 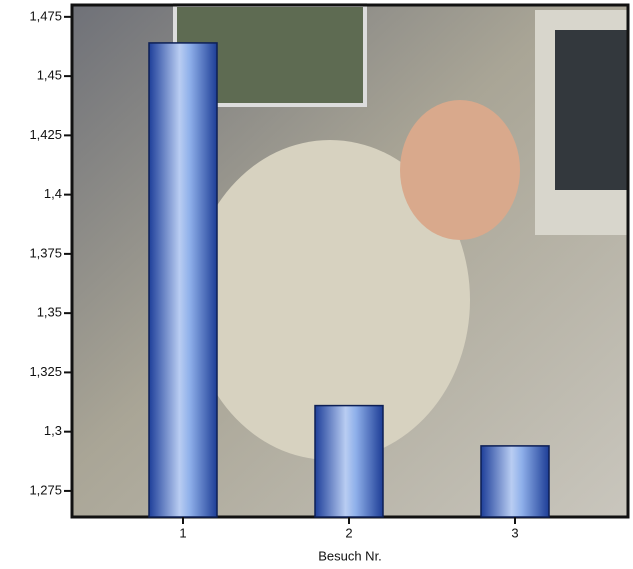 What do you see at coordinates (514, 532) in the screenshot?
I see `x-tick-label: 3` at bounding box center [514, 532].